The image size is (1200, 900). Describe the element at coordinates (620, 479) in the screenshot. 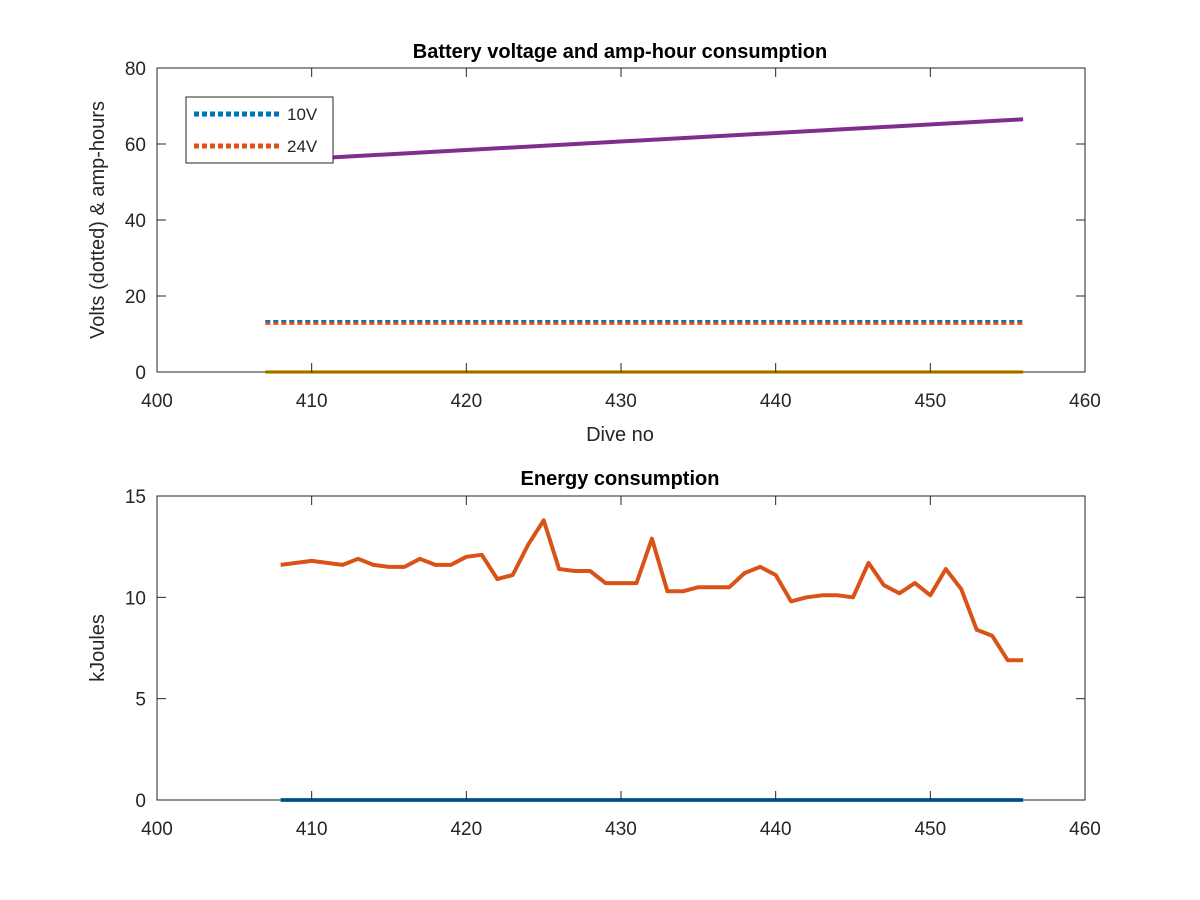

I see `chart-title-bottom: Energy consumption` at that location.